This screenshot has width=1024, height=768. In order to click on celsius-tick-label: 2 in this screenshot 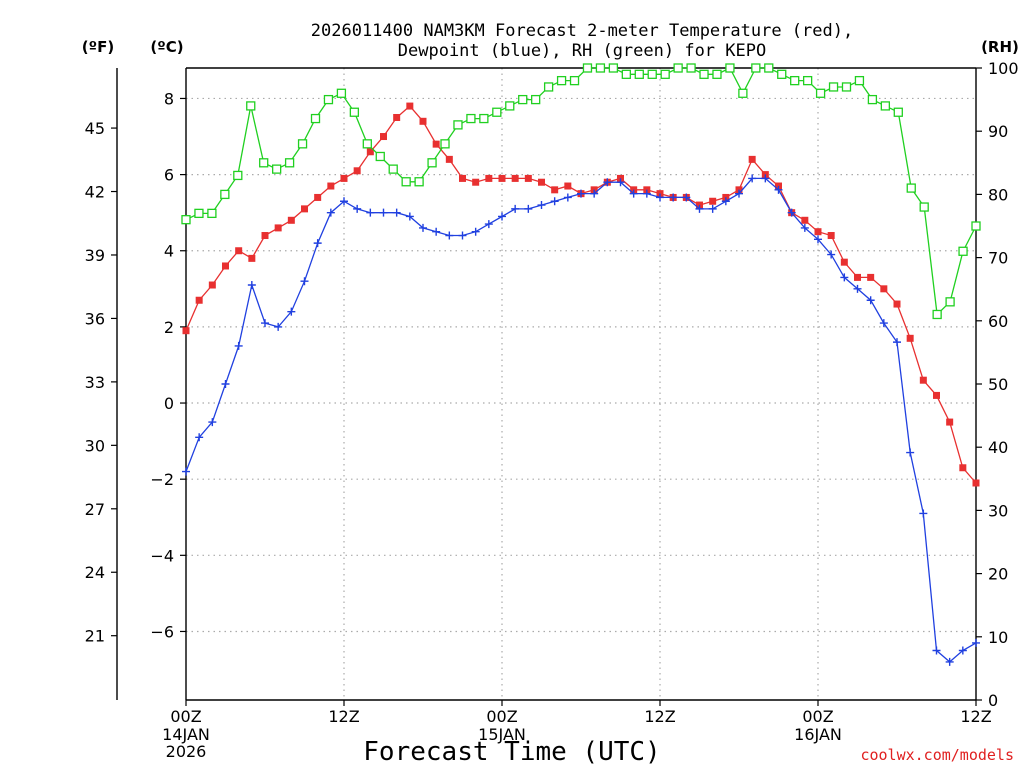, I will do `click(169, 327)`.